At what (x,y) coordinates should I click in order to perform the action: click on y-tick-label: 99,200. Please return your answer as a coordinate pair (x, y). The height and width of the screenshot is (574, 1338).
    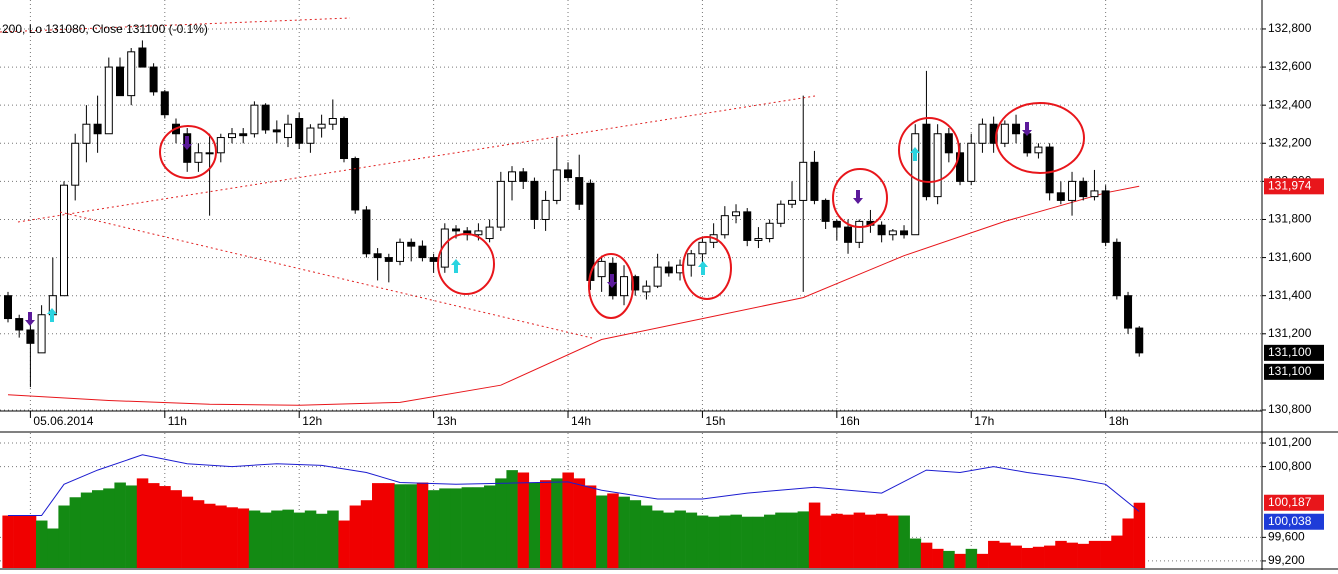
    Looking at the image, I should click on (1286, 560).